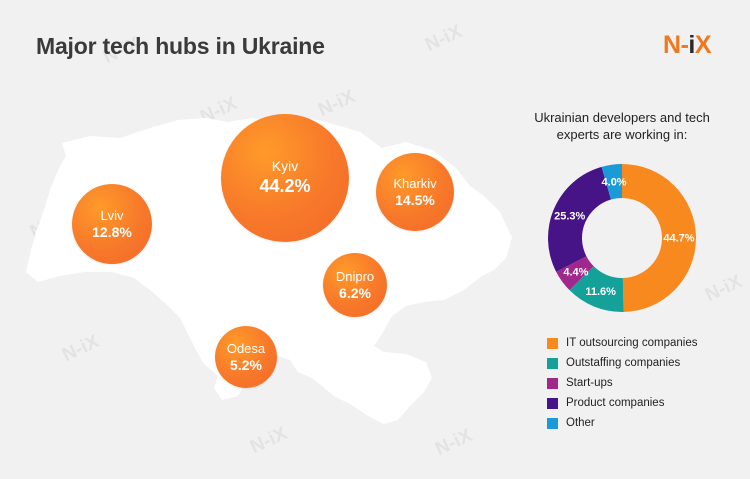 The height and width of the screenshot is (479, 750). What do you see at coordinates (246, 364) in the screenshot?
I see `hub-share: 5.2%` at bounding box center [246, 364].